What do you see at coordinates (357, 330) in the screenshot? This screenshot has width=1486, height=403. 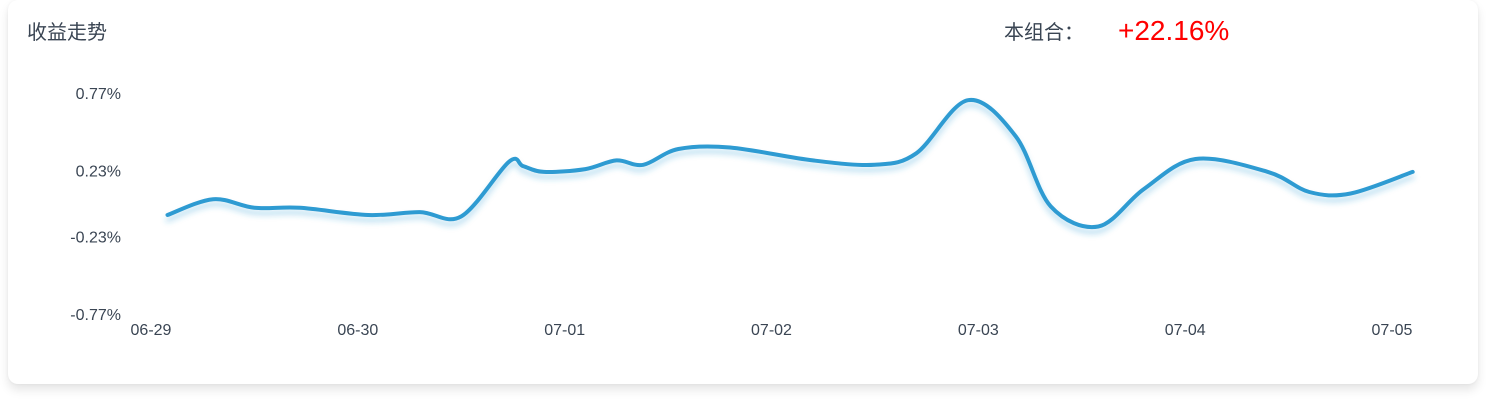 I see `x-tick-label: 06-30` at bounding box center [357, 330].